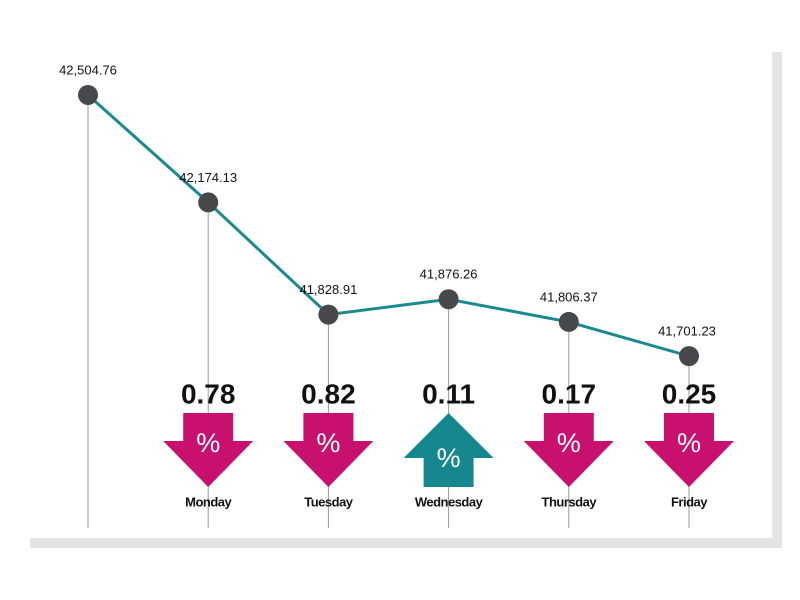 This screenshot has width=800, height=600. What do you see at coordinates (569, 393) in the screenshot?
I see `change-value: 0.17` at bounding box center [569, 393].